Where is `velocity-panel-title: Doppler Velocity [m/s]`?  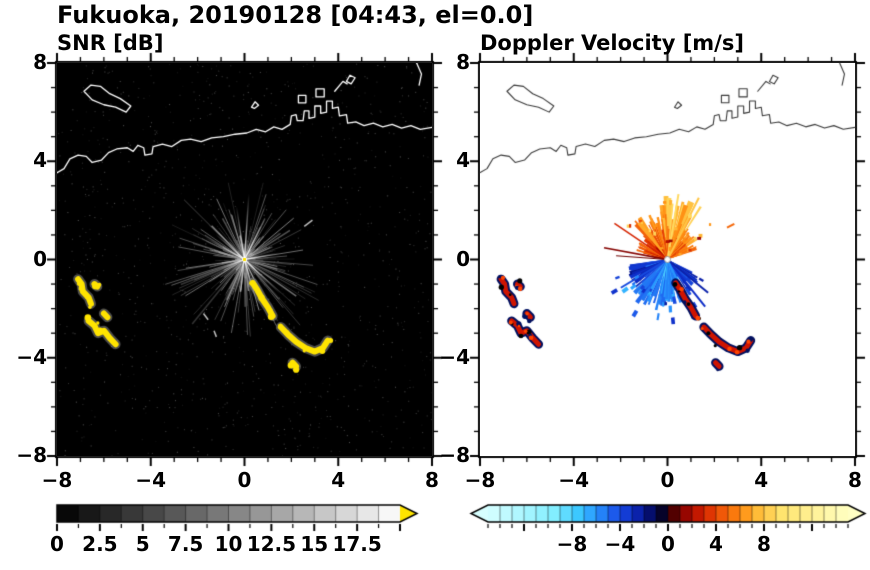
velocity-panel-title: Doppler Velocity [m/s] is located at coordinates (612, 43).